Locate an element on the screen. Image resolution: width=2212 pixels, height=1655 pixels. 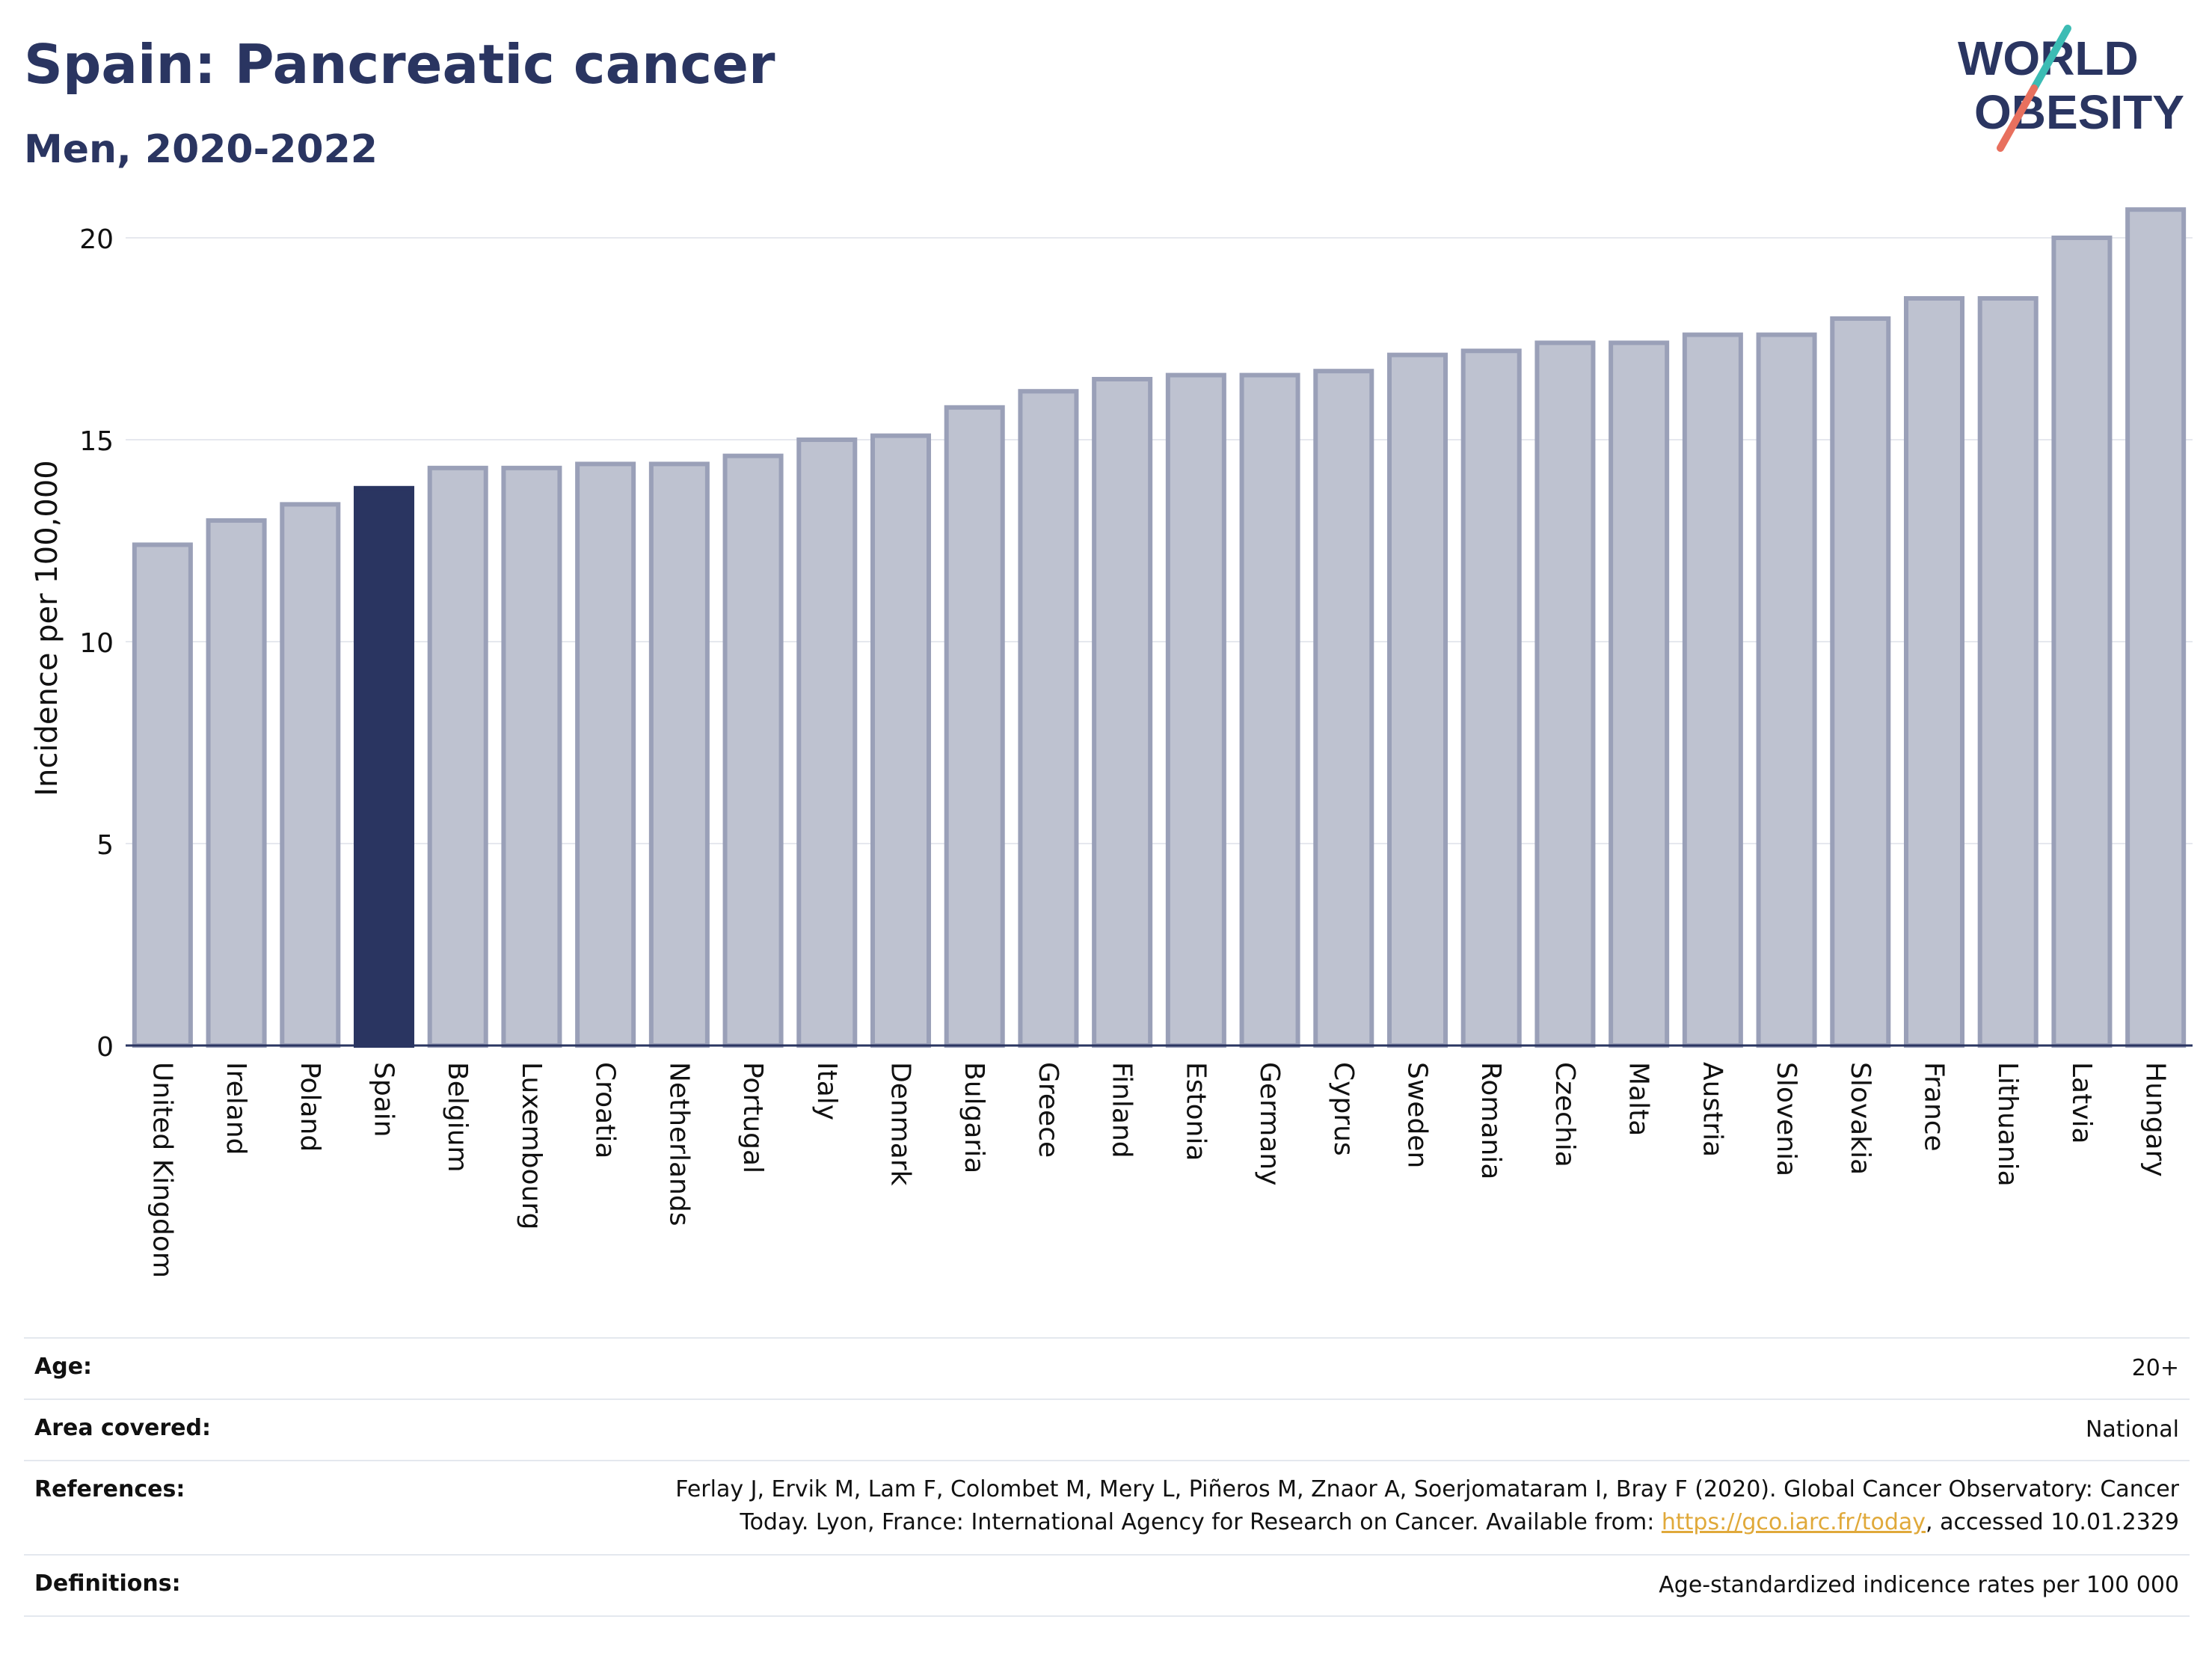
bar-belgium is located at coordinates (457, 756).